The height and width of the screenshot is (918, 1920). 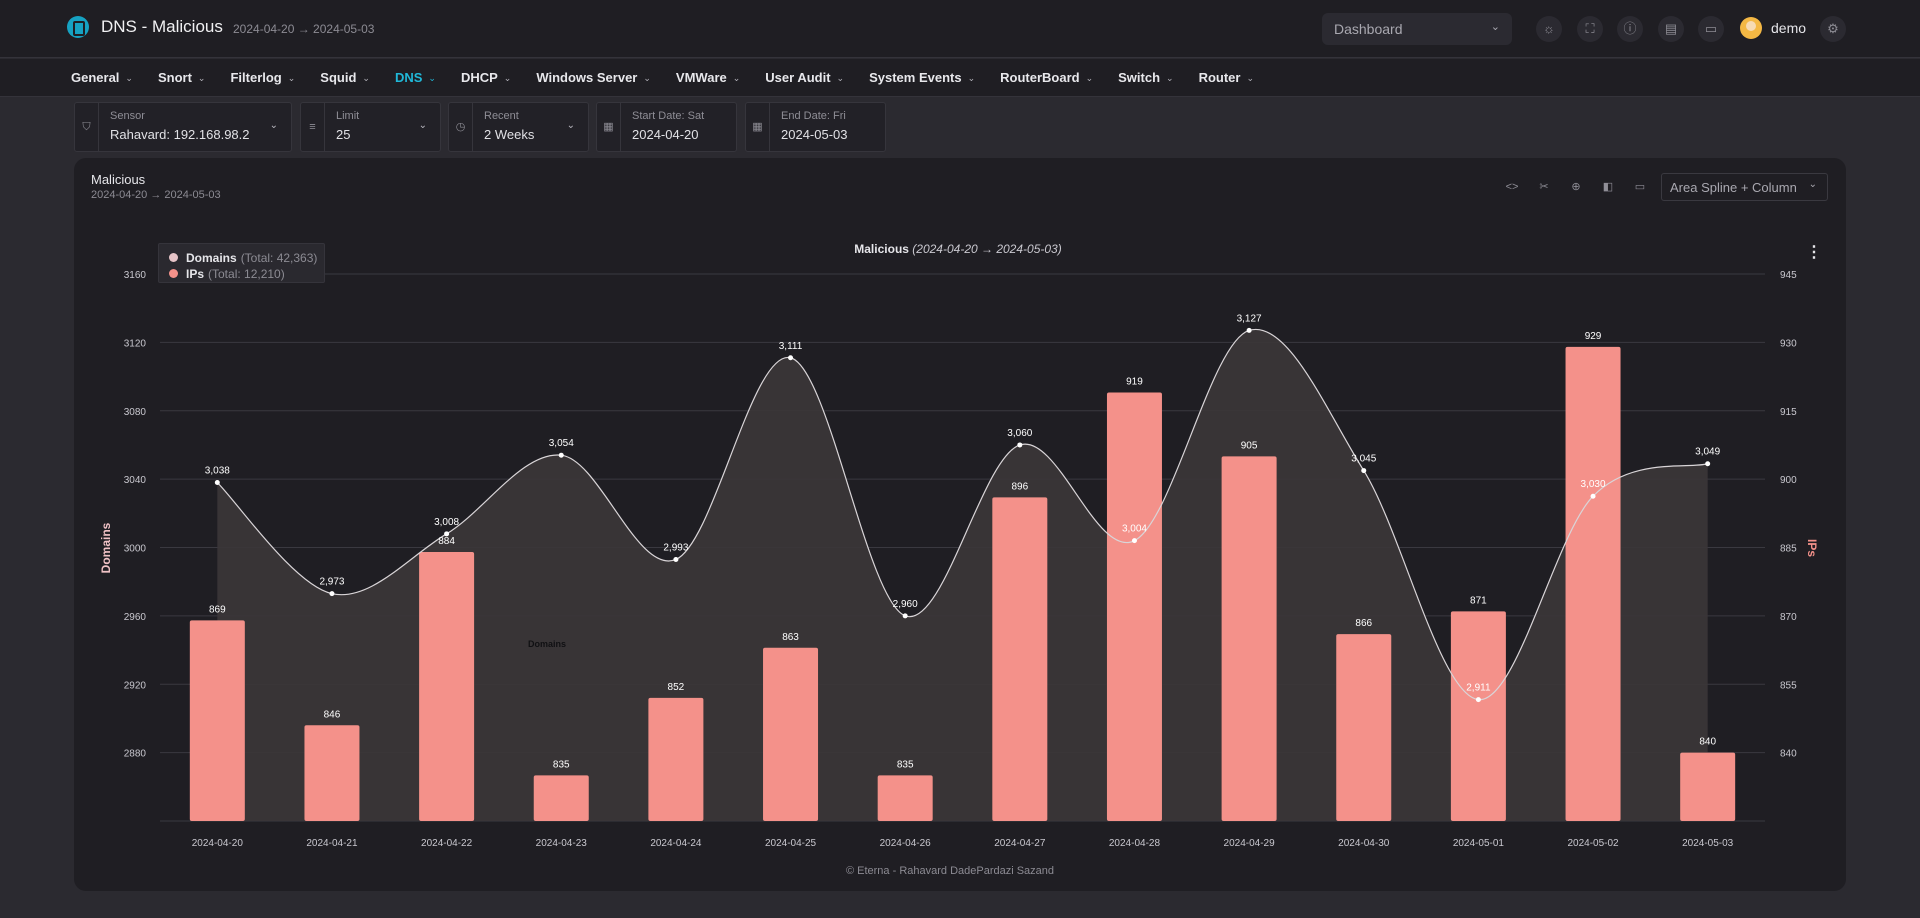 I want to click on sidebar-icon: ◧, so click(x=1608, y=187).